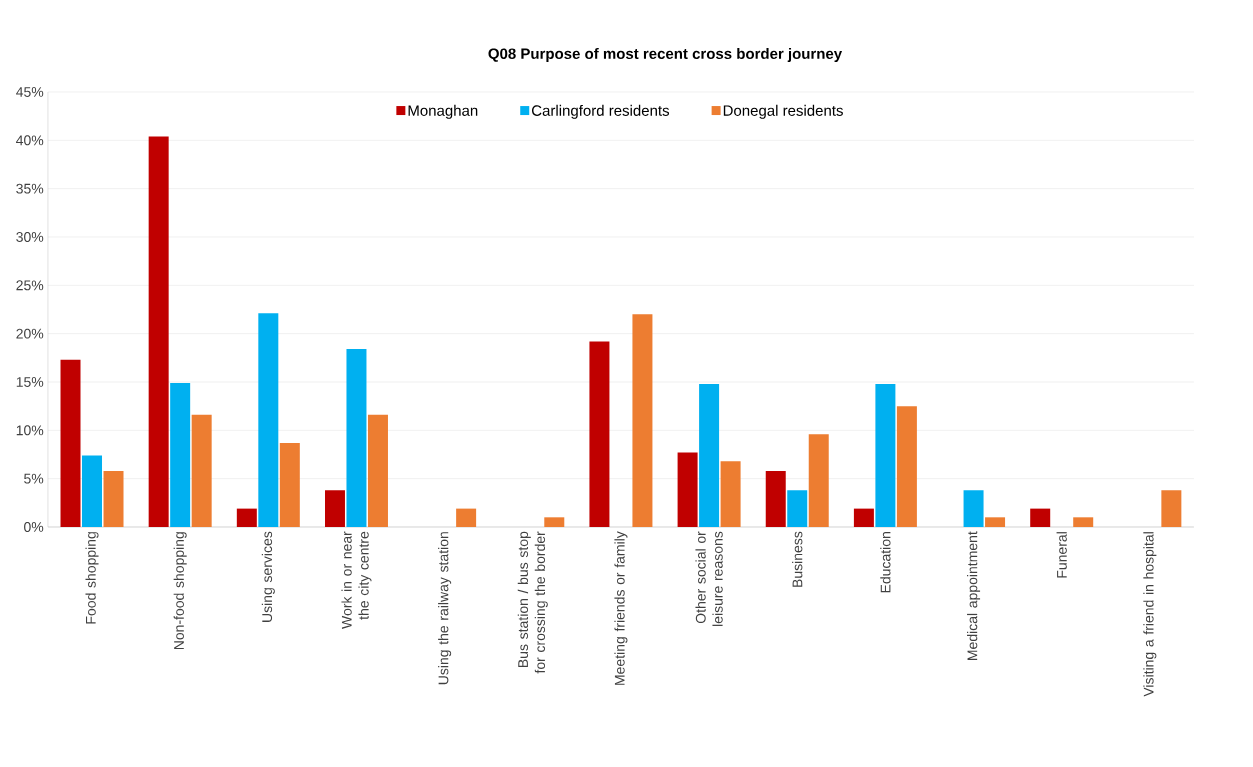 The width and height of the screenshot is (1253, 767). What do you see at coordinates (30, 333) in the screenshot?
I see `y-tick-label: 20%` at bounding box center [30, 333].